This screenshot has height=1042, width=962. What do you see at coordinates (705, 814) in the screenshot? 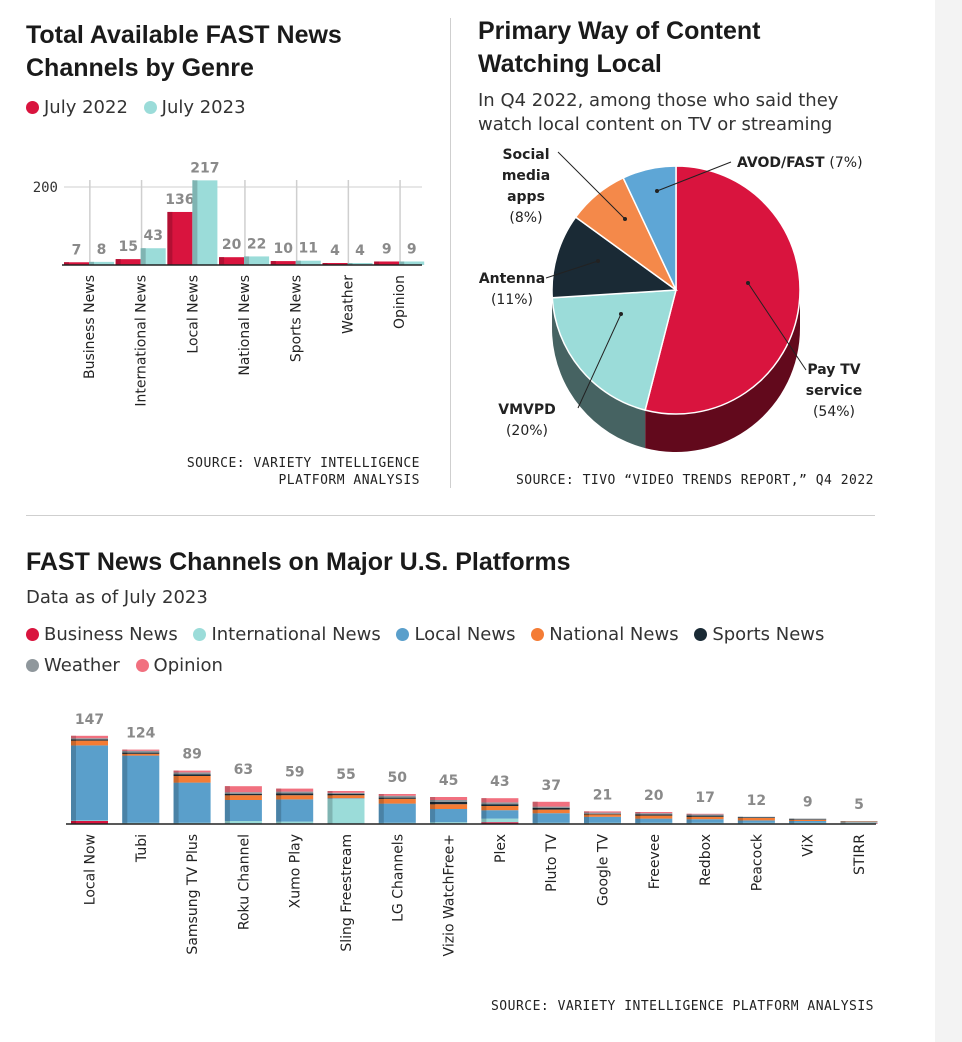
I see `stack-redbox-opinion` at bounding box center [705, 814].